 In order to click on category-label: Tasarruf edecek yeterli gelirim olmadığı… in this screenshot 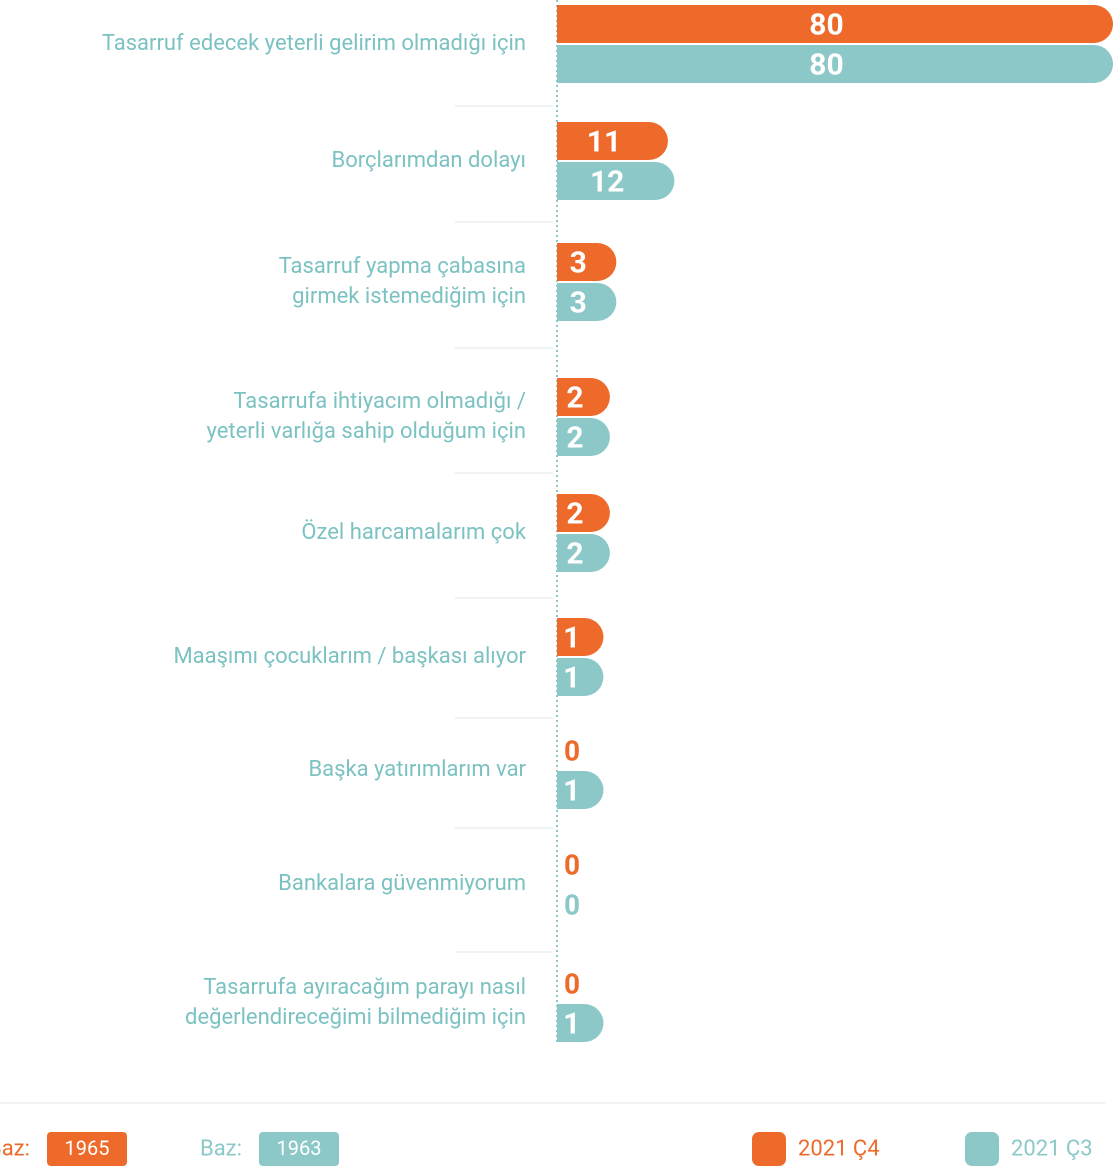, I will do `click(313, 43)`.